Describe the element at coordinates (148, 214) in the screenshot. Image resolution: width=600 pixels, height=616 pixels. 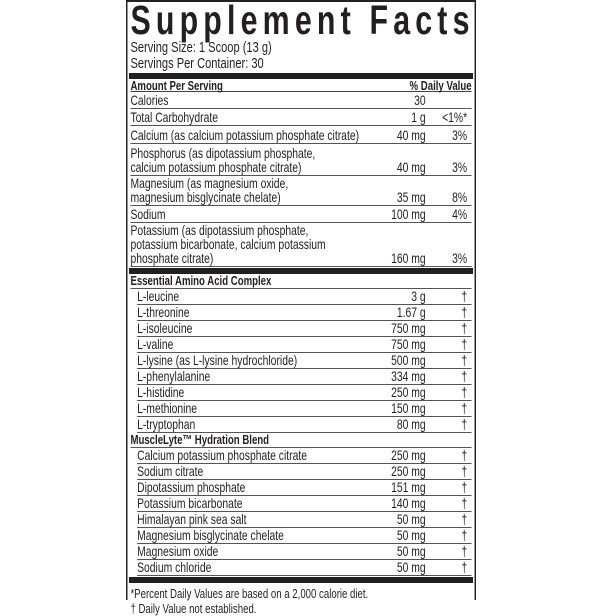
I see `nutrient-name: Sodium` at that location.